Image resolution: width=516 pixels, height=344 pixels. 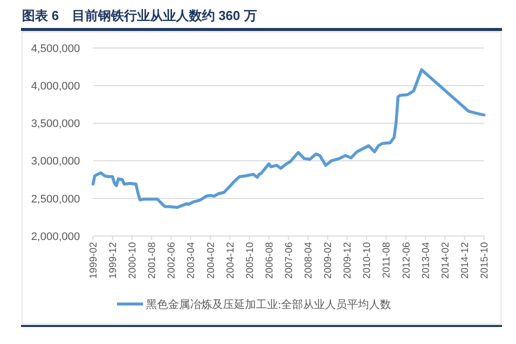 What do you see at coordinates (133, 260) in the screenshot?
I see `x-tick-label: 2000-10` at bounding box center [133, 260].